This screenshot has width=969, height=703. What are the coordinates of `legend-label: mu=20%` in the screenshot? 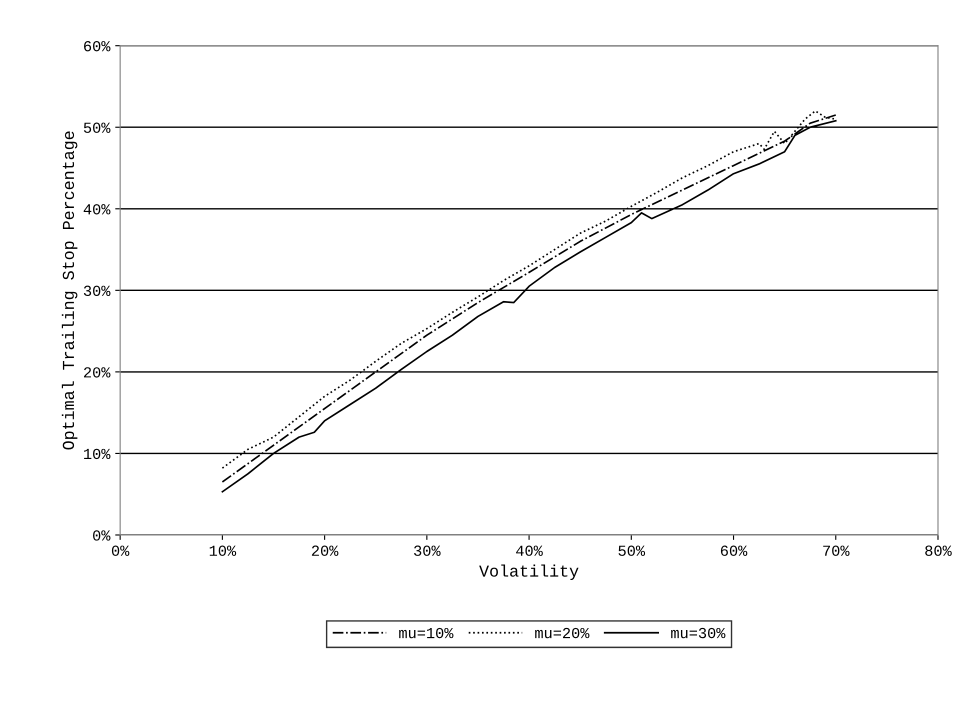 It's located at (562, 633).